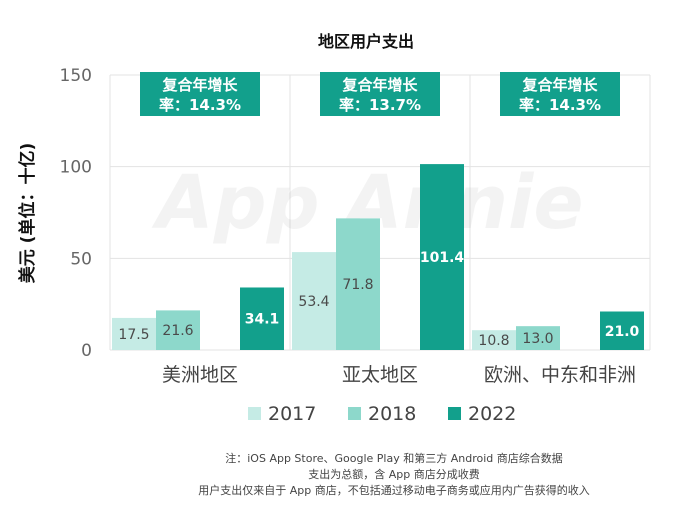 Image resolution: width=700 pixels, height=515 pixels. I want to click on category-label-2: 亚太地区, so click(380, 375).